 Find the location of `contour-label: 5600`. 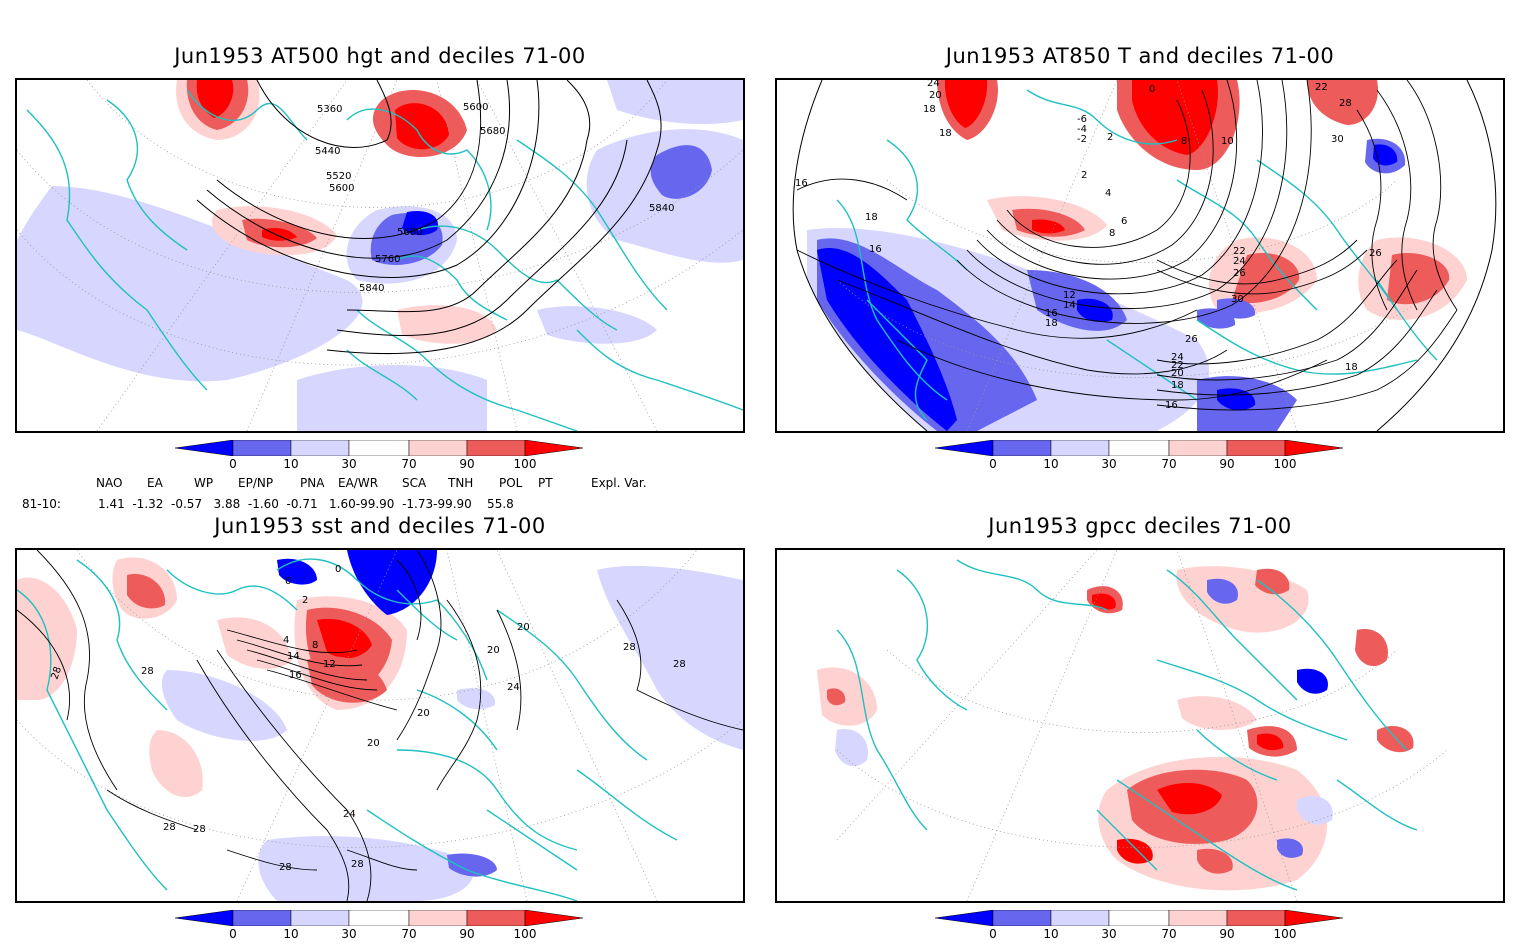

contour-label: 5600 is located at coordinates (341, 188).